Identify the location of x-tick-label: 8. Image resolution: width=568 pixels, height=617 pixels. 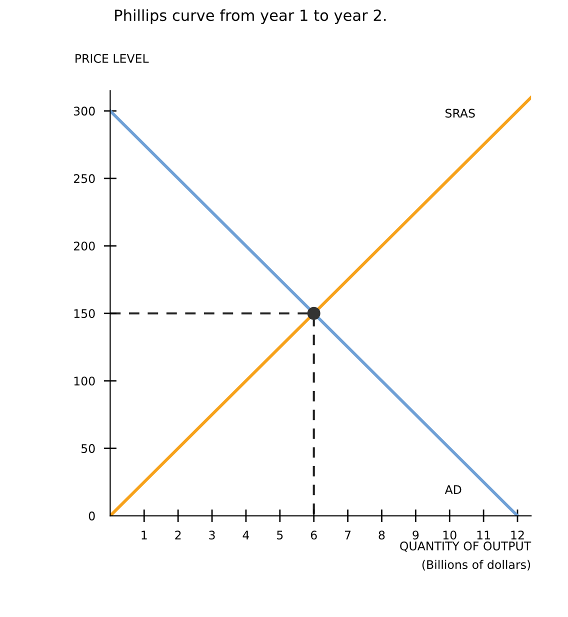
(381, 535).